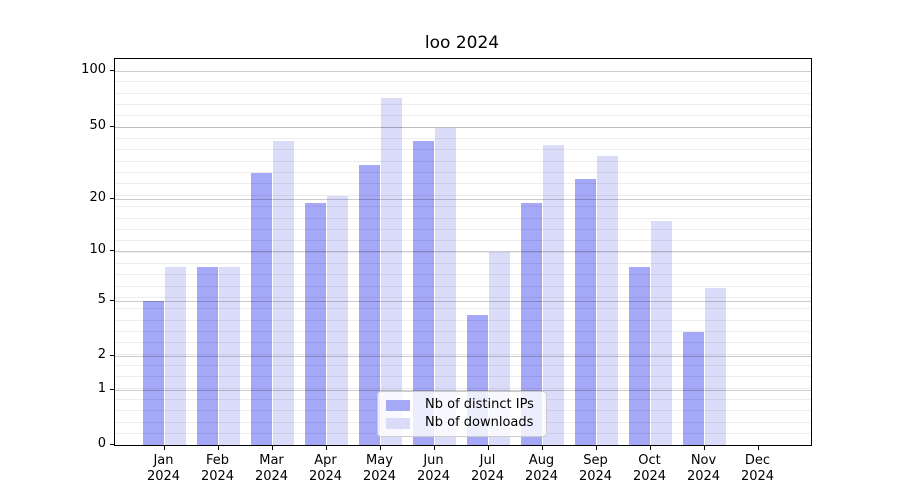 The width and height of the screenshot is (900, 500). Describe the element at coordinates (229, 356) in the screenshot. I see `bar-downloads-feb` at that location.